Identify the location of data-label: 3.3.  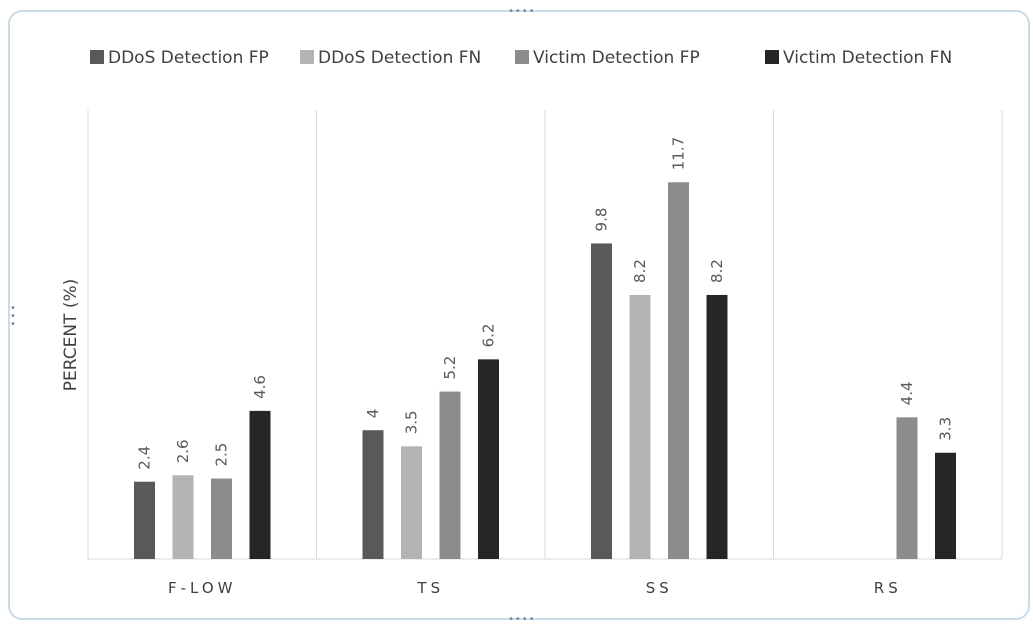
(946, 429).